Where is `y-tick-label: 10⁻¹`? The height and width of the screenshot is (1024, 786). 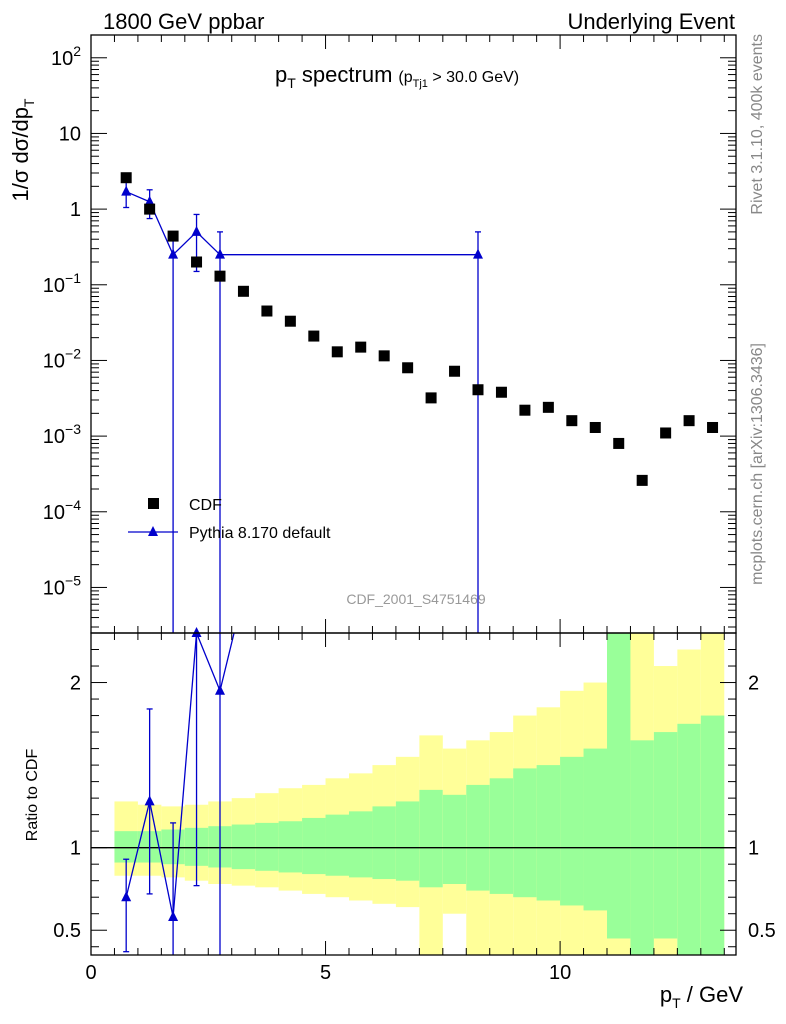 y-tick-label: 10⁻¹ is located at coordinates (62, 283).